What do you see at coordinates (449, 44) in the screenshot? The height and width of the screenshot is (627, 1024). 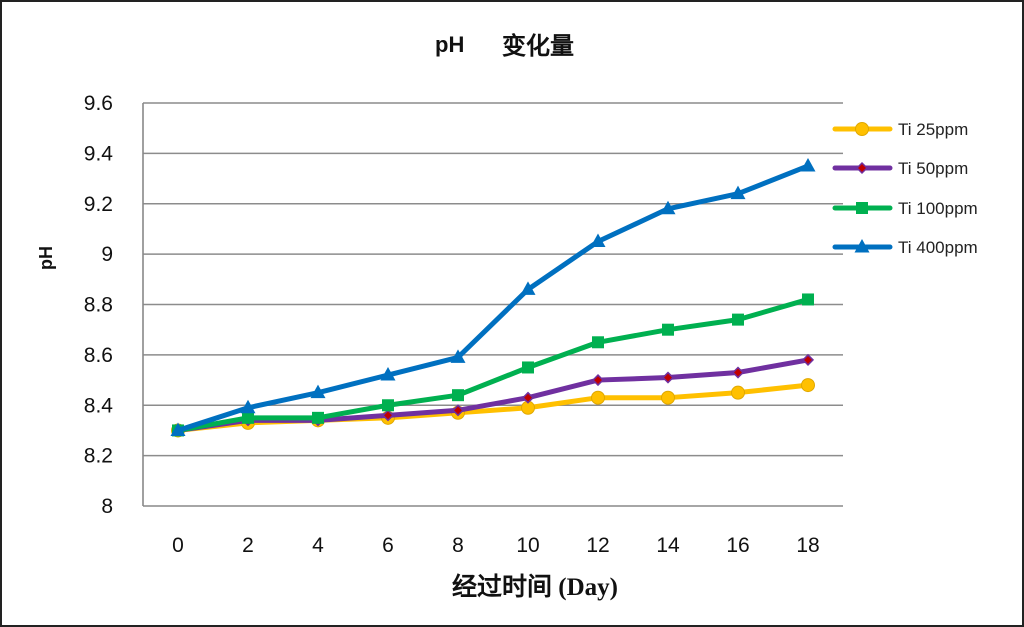 I see `chart-title-prefix: pH` at bounding box center [449, 44].